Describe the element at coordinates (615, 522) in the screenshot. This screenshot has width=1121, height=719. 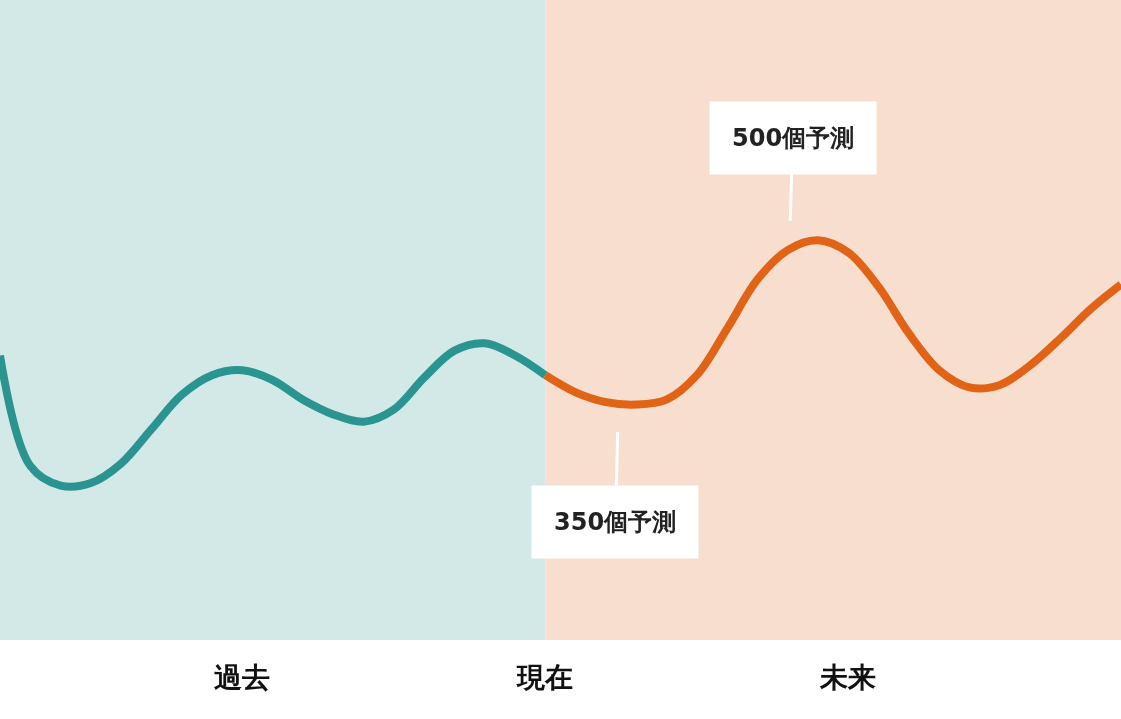
I see `text: 350個予測` at that location.